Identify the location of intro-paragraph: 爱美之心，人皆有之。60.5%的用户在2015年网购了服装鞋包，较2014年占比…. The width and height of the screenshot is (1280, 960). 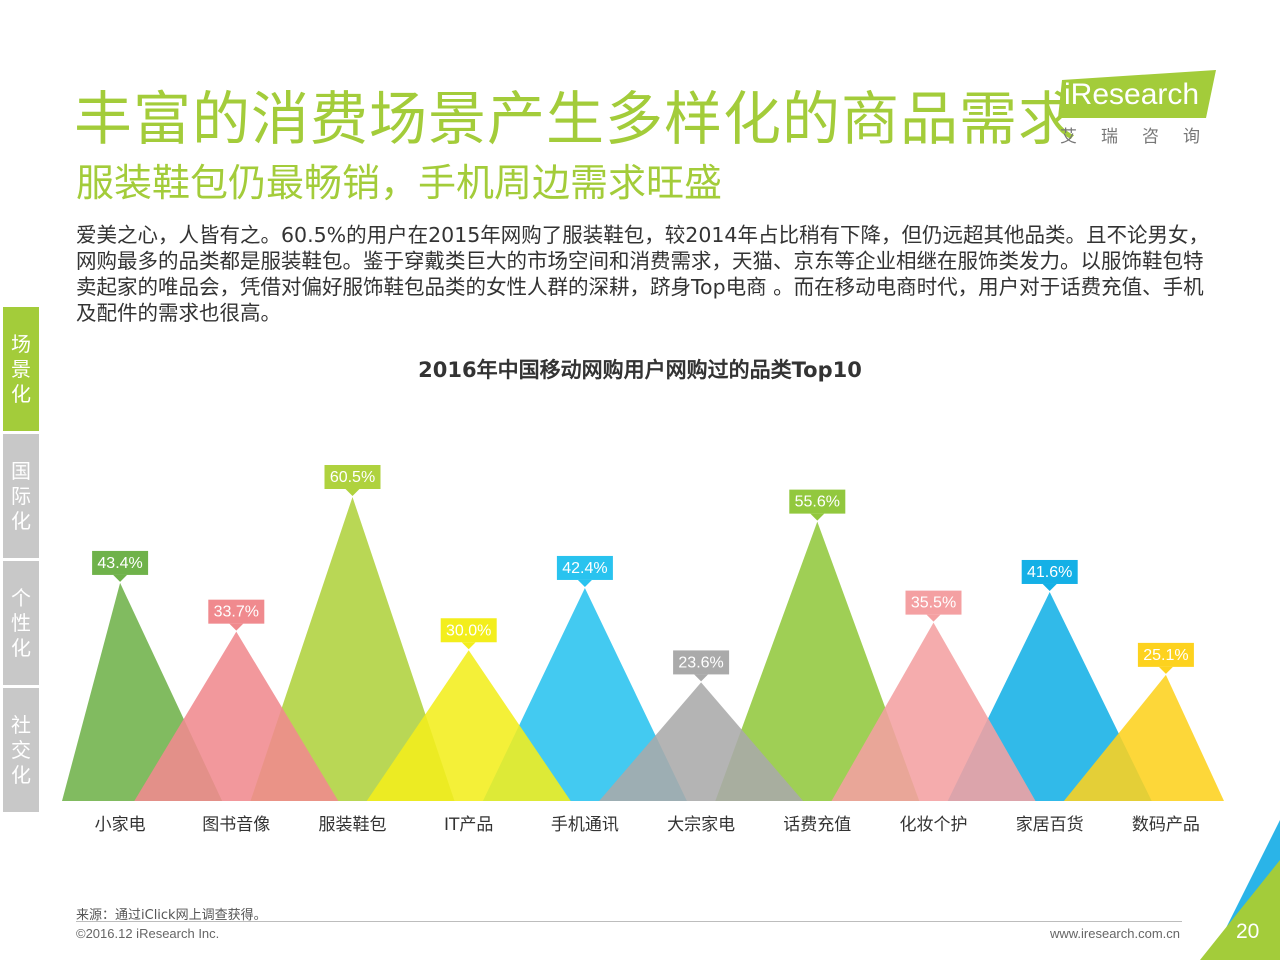
(642, 274).